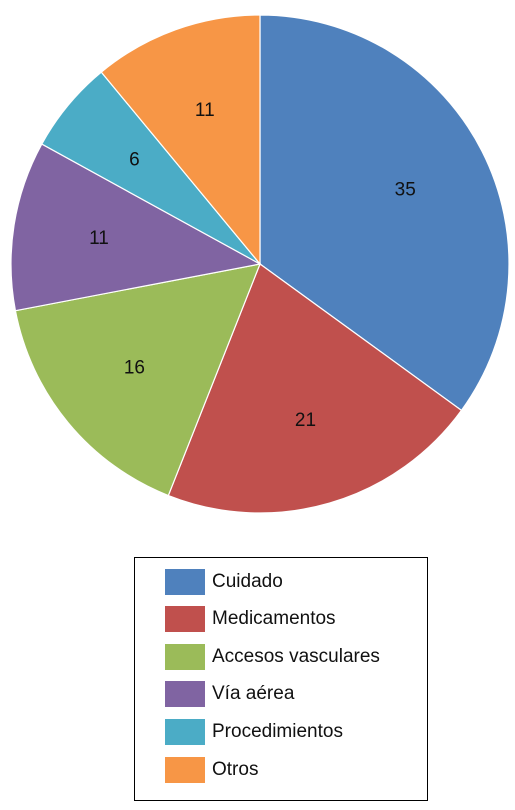 The image size is (515, 810). Describe the element at coordinates (185, 694) in the screenshot. I see `legend-swatch-via-aerea` at that location.